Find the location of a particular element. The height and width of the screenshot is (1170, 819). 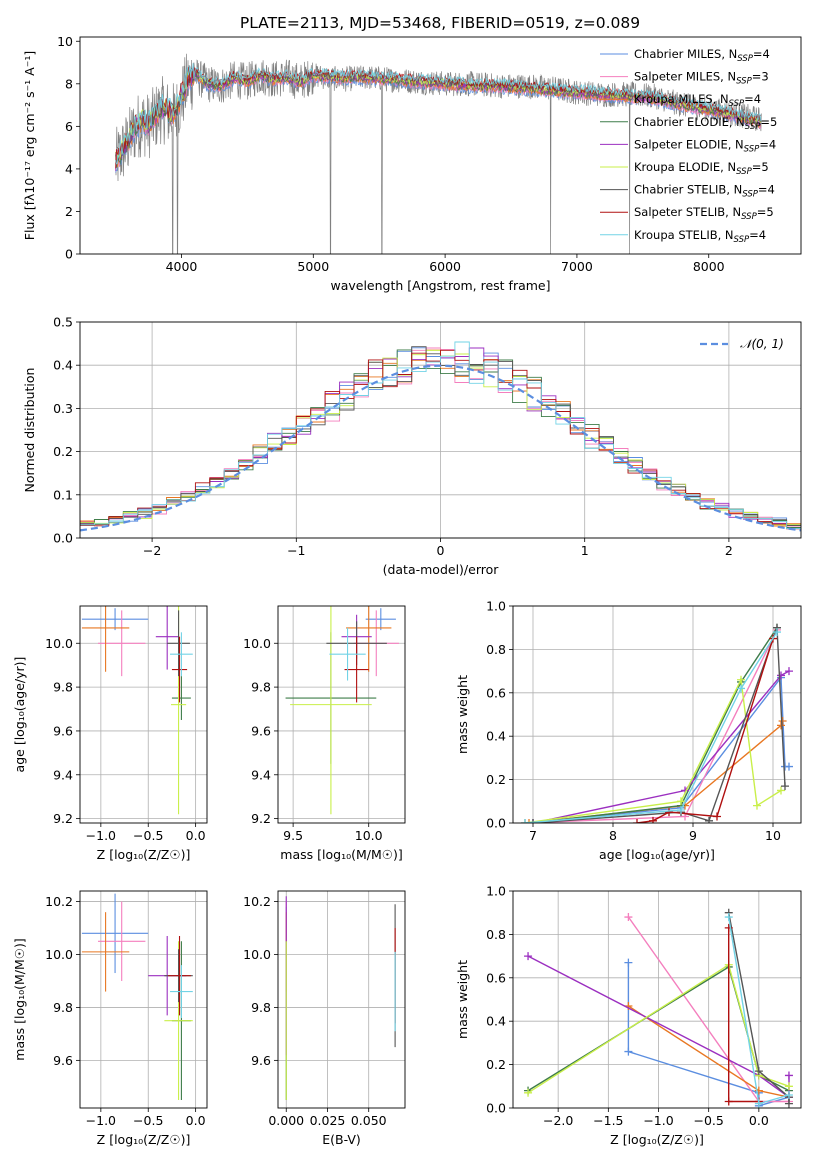

y-tick-label: 0.1 is located at coordinates (63, 494).